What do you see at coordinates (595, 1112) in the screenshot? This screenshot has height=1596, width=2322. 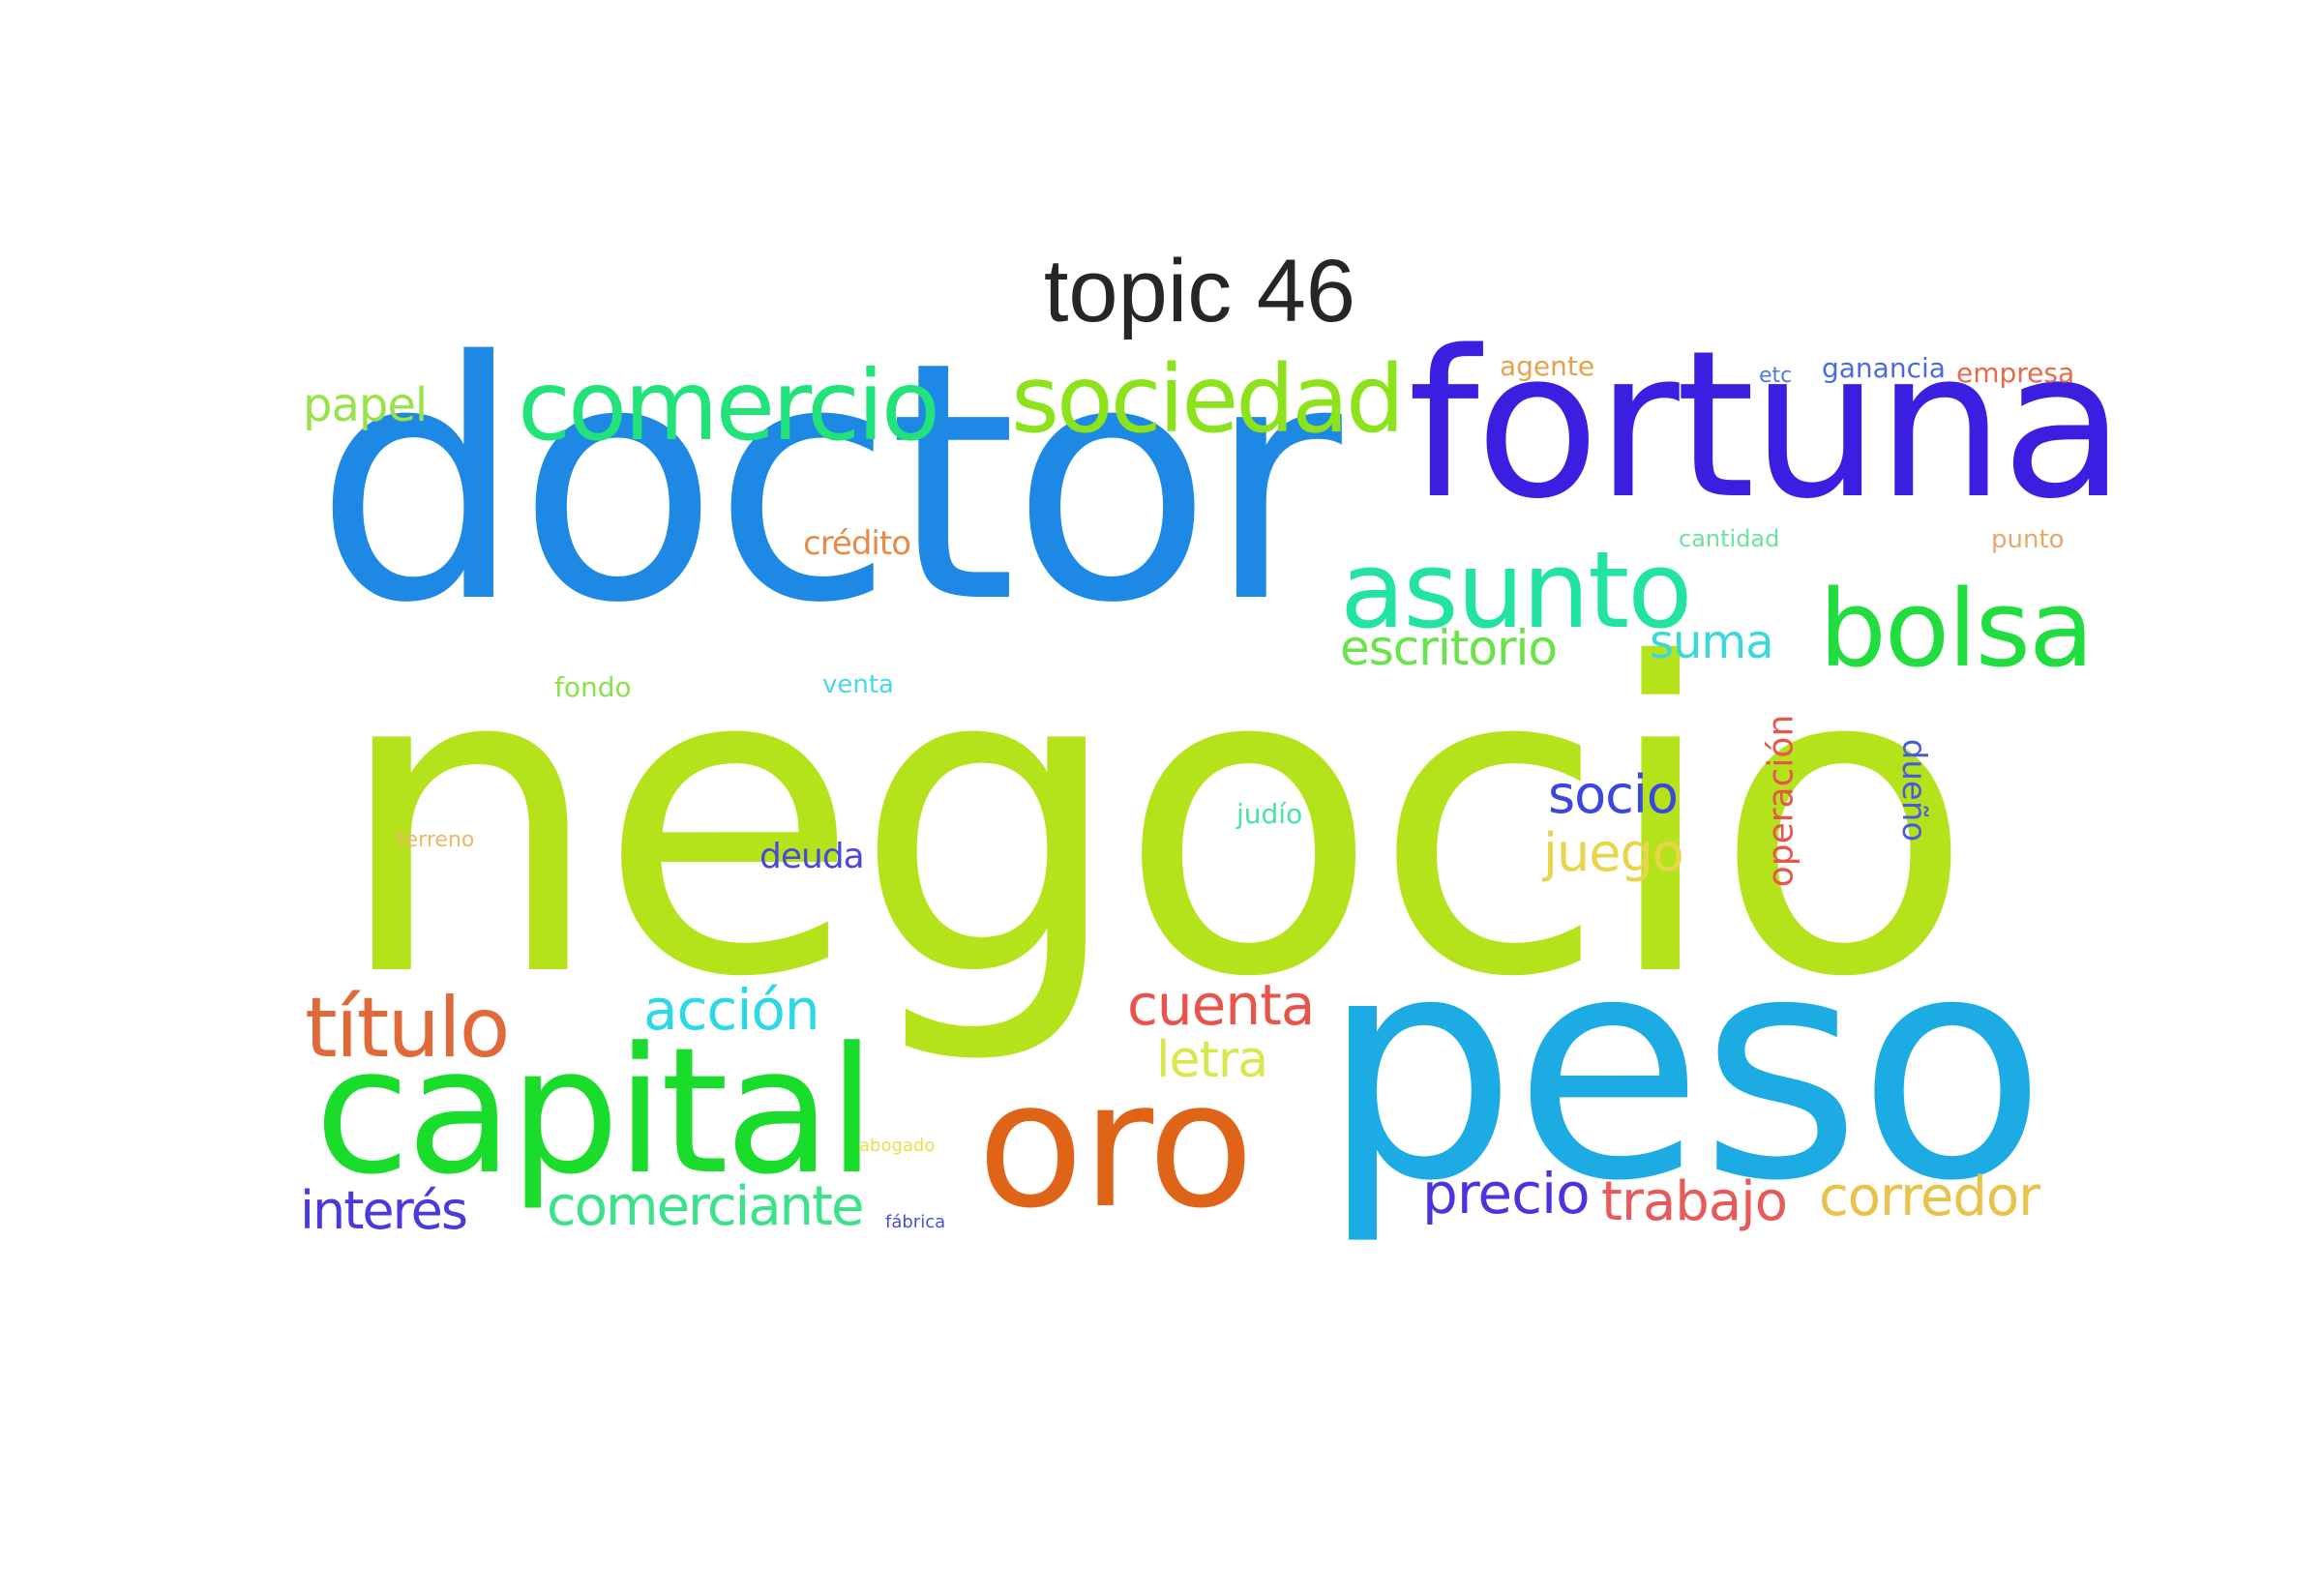 I see `word-capital: capital` at bounding box center [595, 1112].